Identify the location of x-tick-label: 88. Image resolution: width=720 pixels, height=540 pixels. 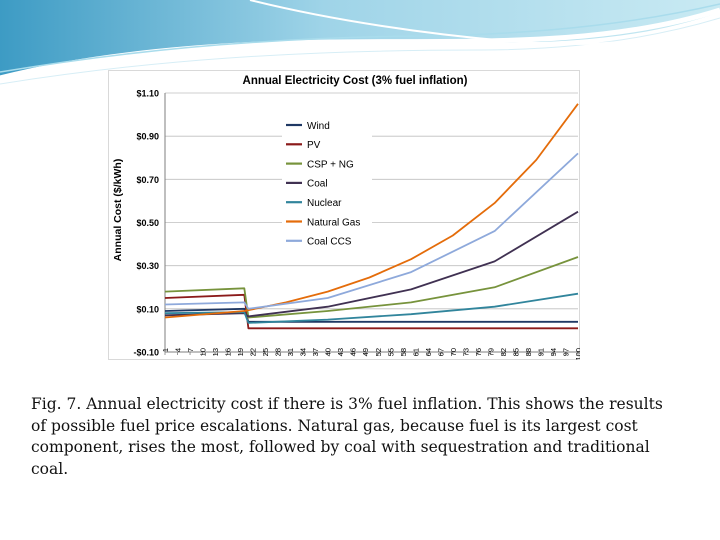
(528, 352).